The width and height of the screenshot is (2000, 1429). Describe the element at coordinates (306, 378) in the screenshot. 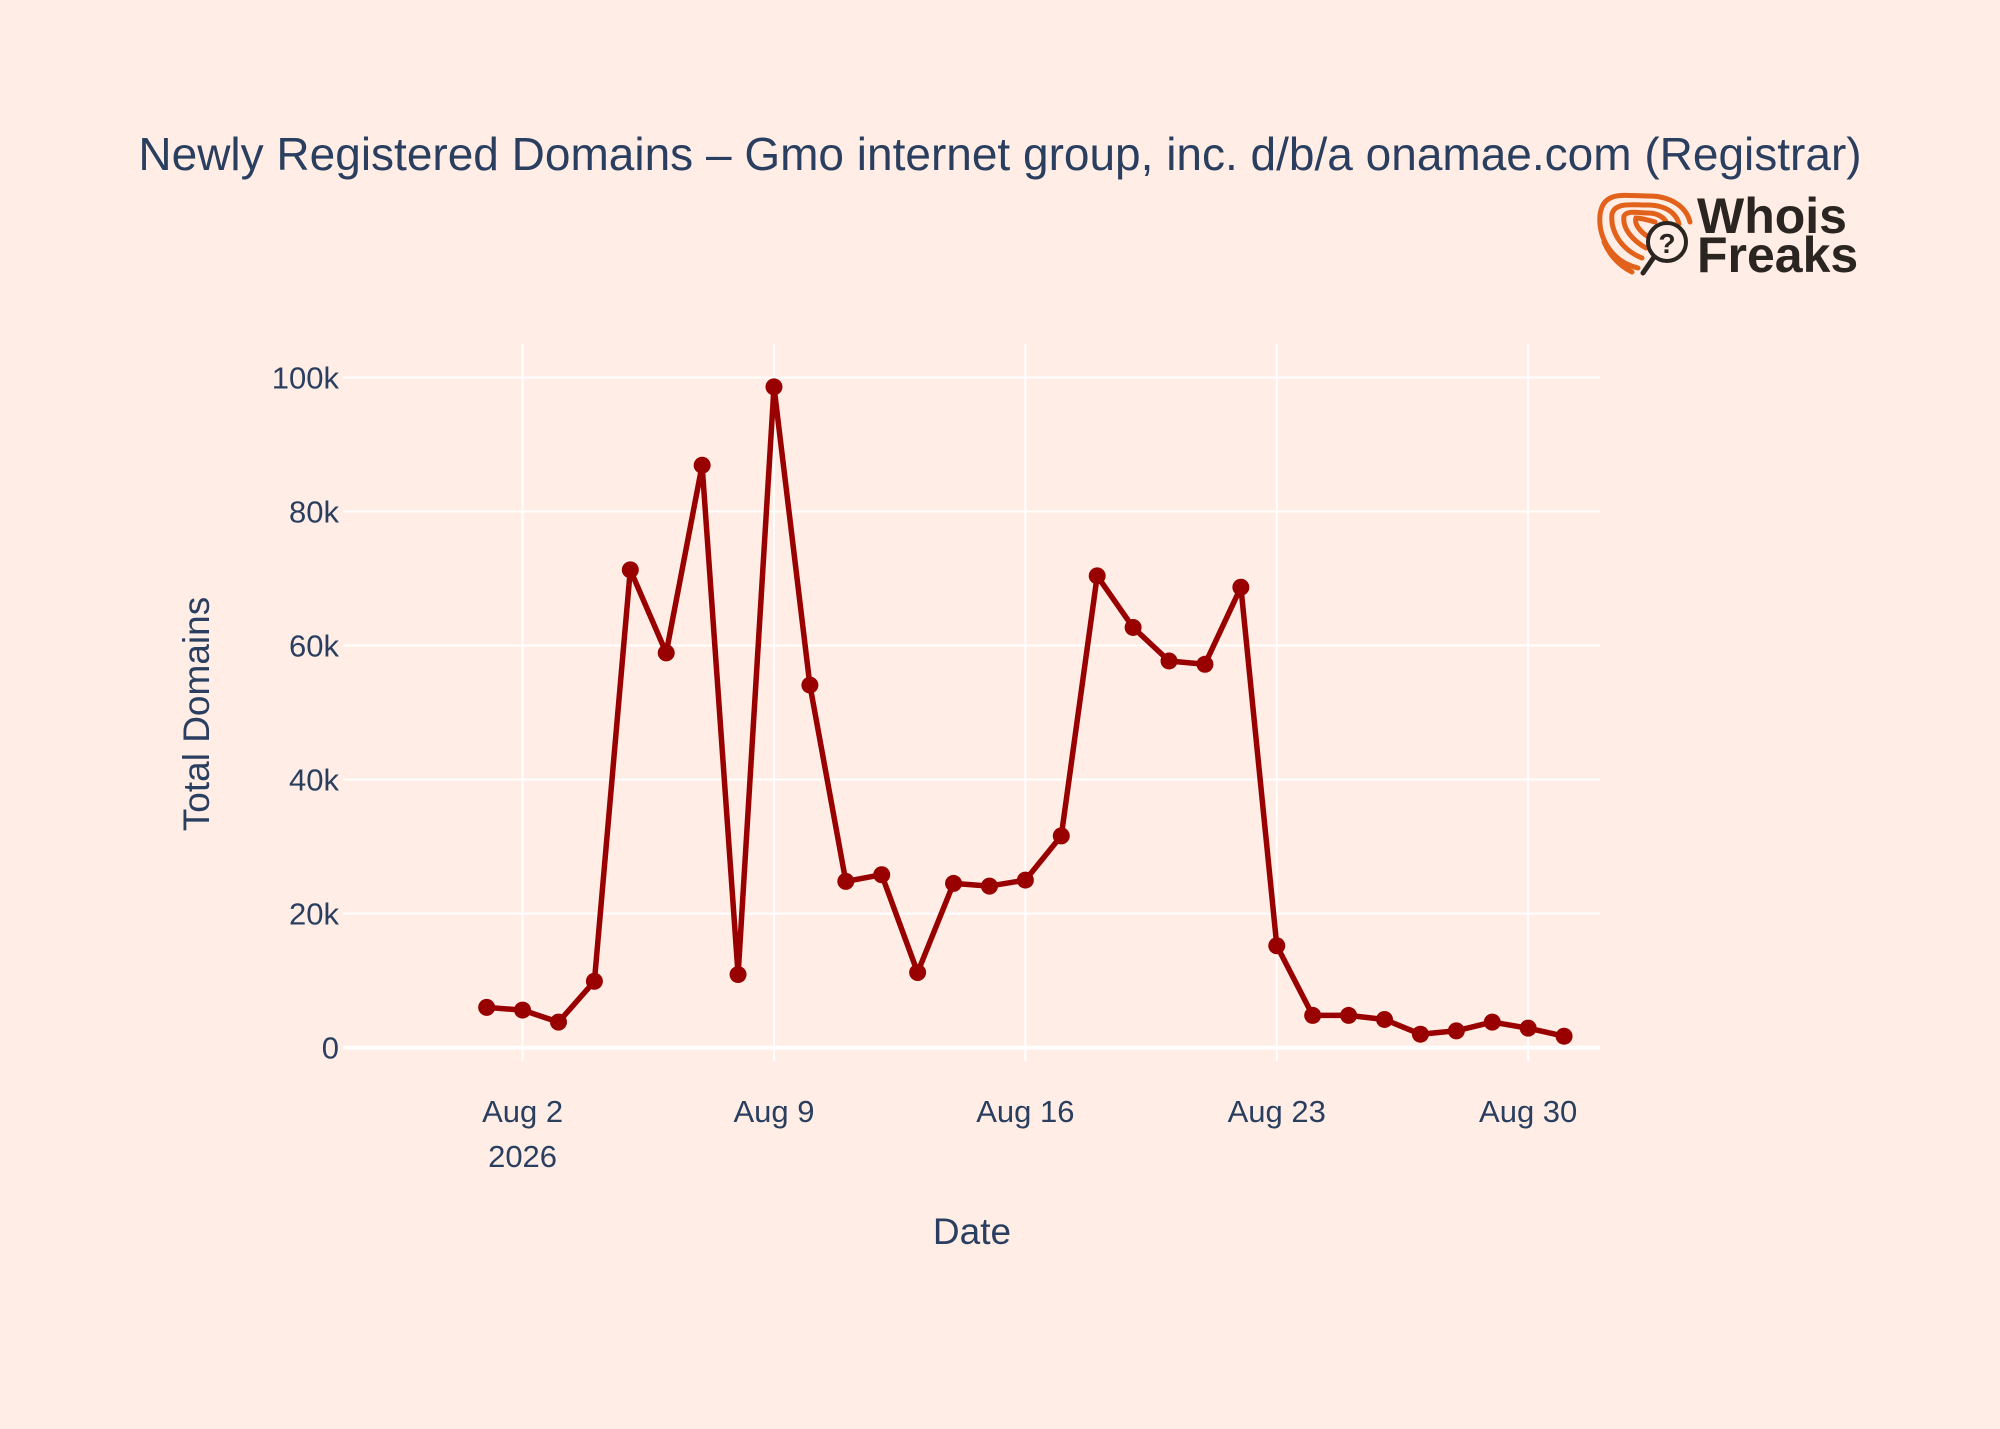

I see `y-tick-label: 100k` at that location.